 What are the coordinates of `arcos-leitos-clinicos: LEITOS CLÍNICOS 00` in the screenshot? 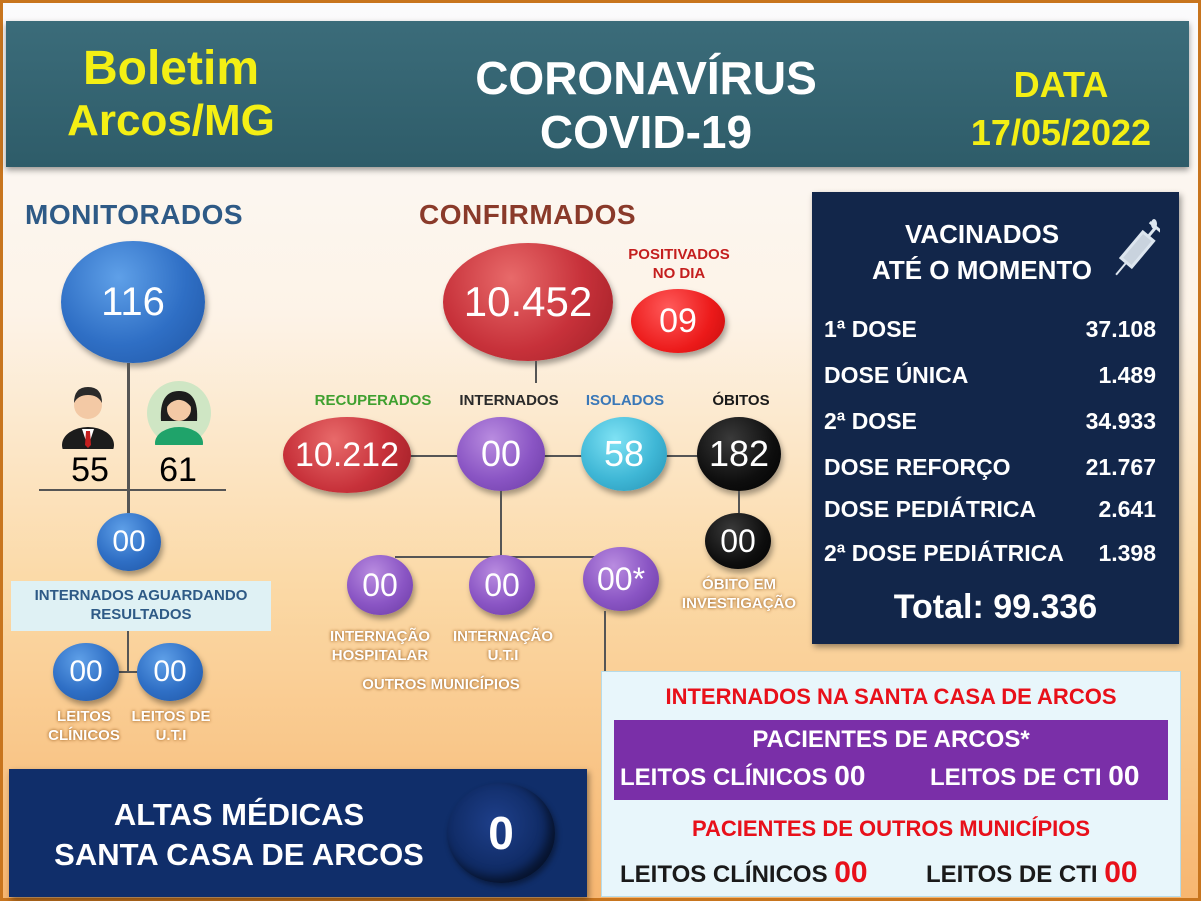 It's located at (742, 776).